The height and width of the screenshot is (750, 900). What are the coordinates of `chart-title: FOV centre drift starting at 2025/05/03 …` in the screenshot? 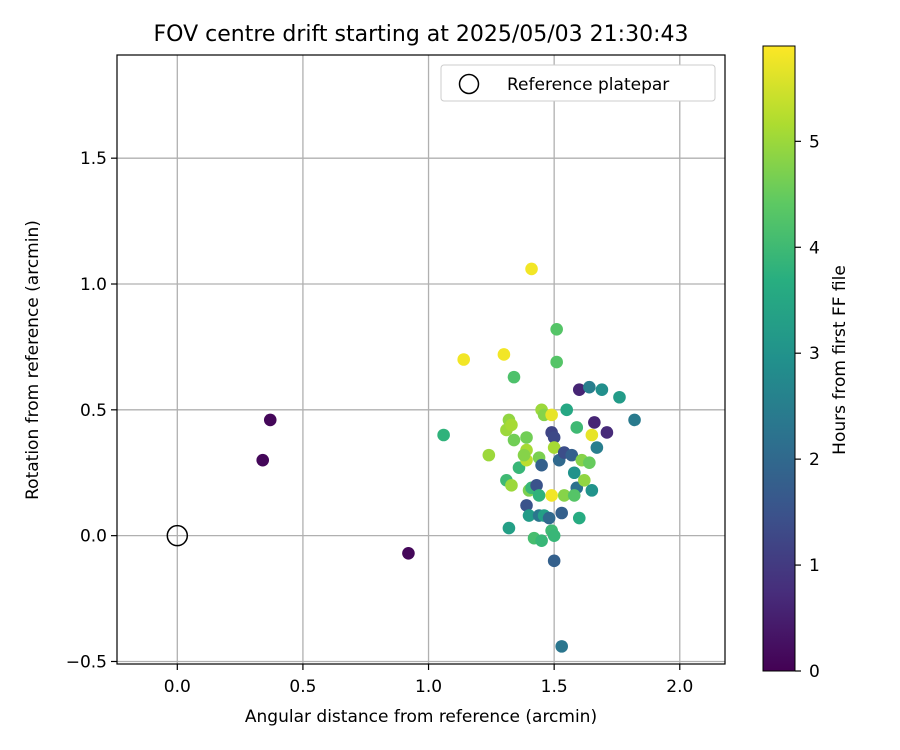 It's located at (421, 34).